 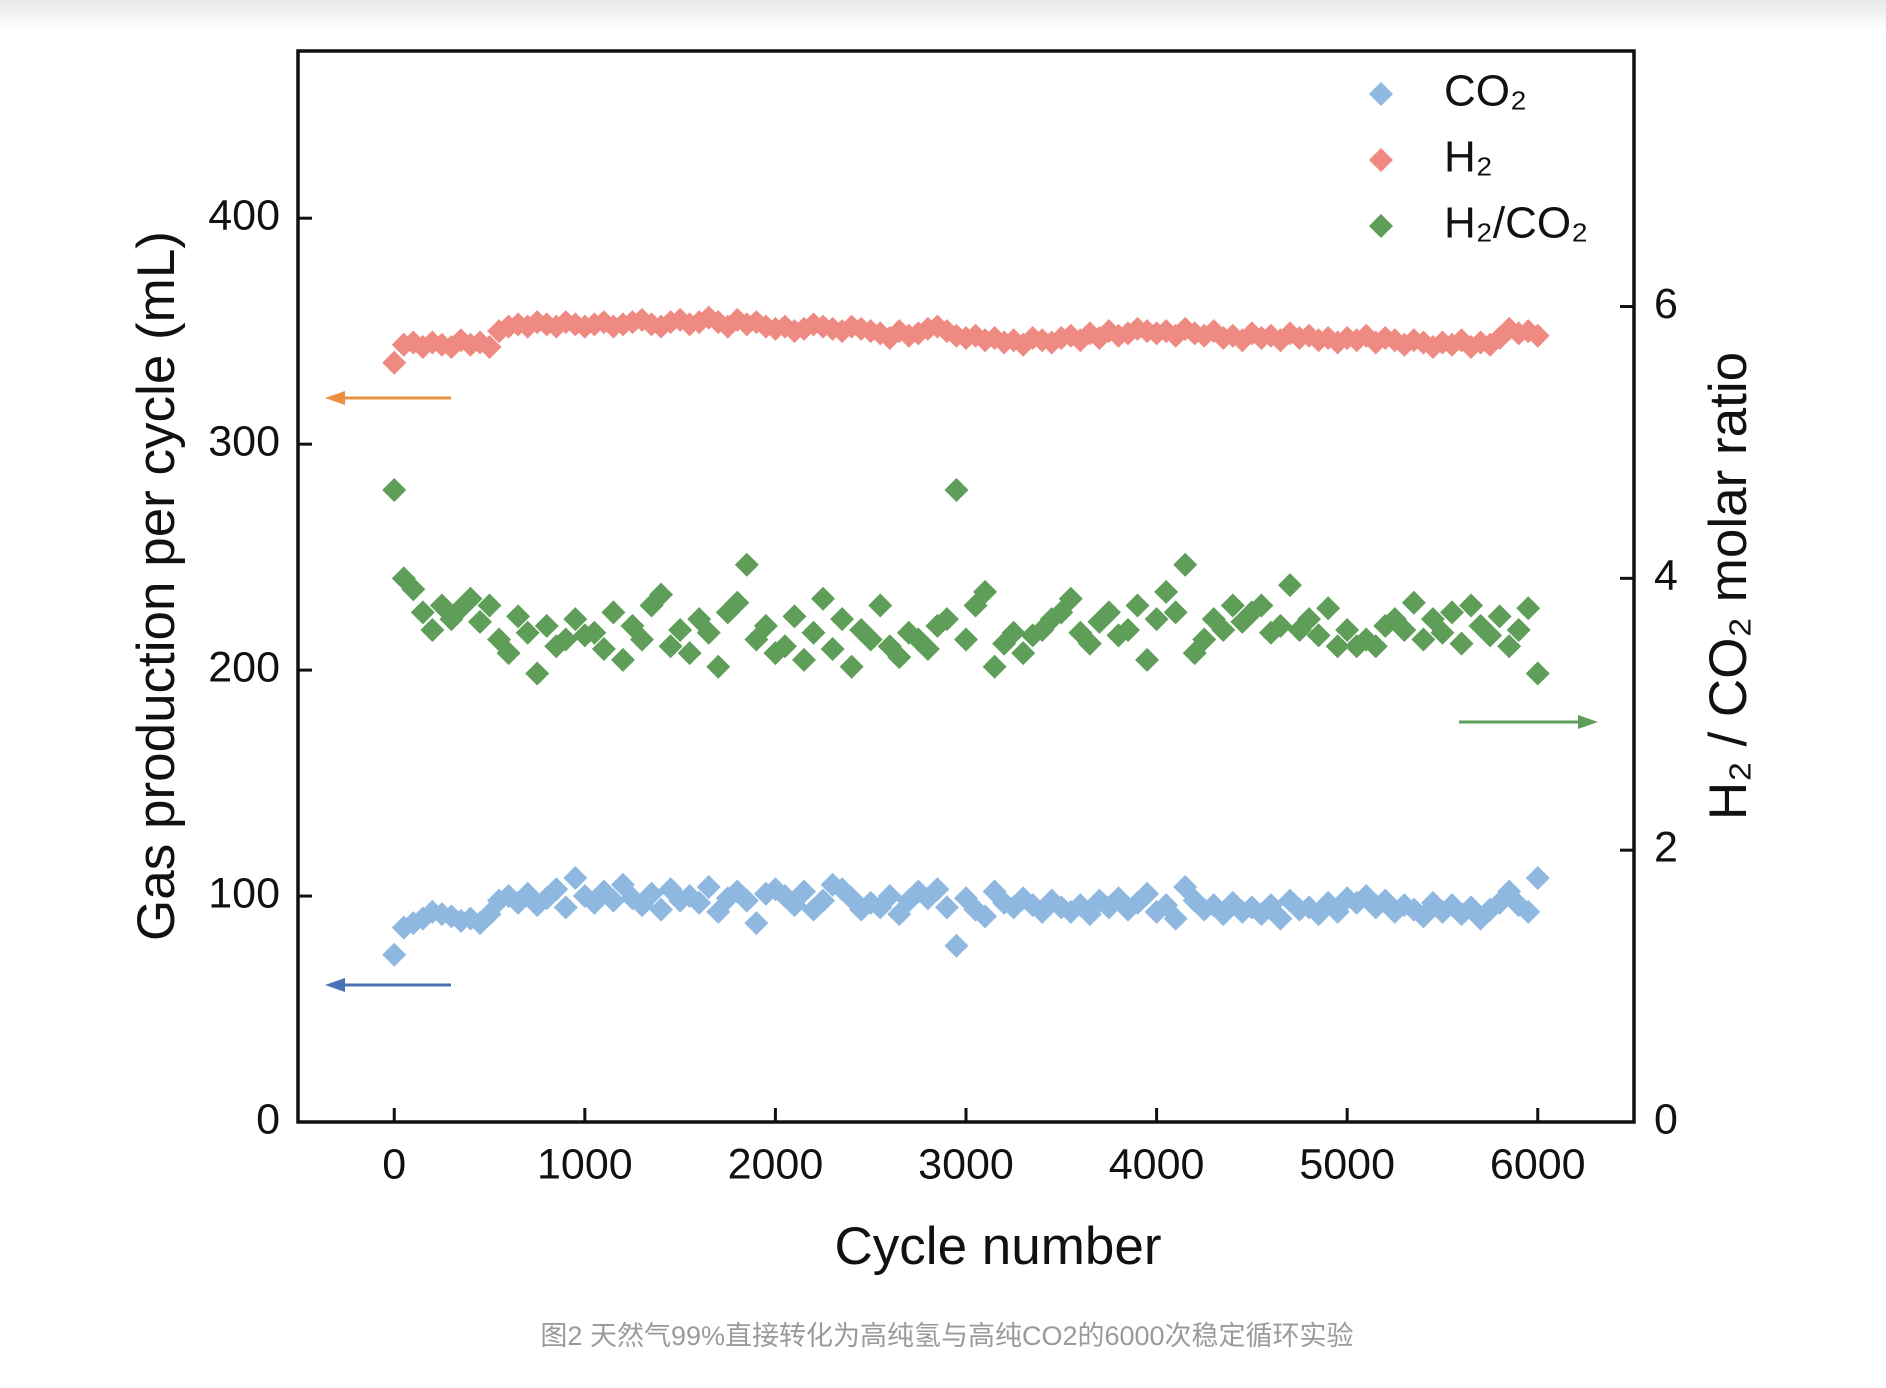 I want to click on x-tick-label: 0, so click(x=394, y=1164).